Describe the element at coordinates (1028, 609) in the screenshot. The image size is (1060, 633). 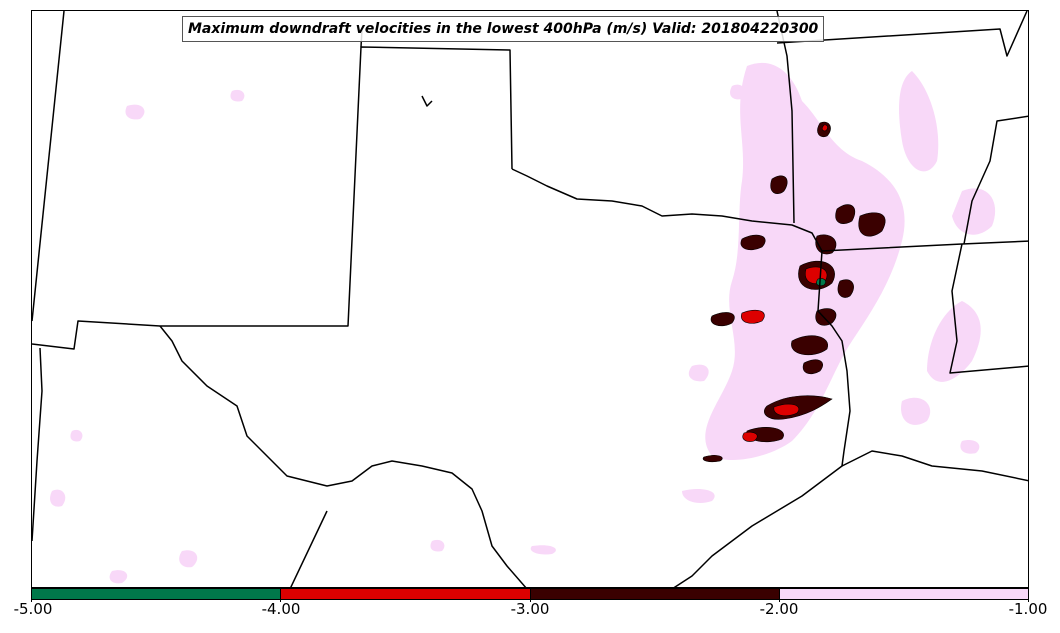
I see `colorbar-label-5: -1.00` at that location.